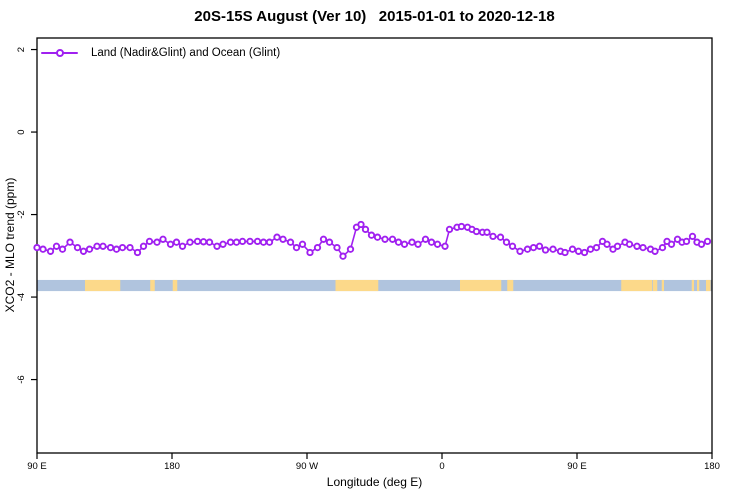 The width and height of the screenshot is (750, 500). I want to click on x-tick-label: 90 W, so click(307, 466).